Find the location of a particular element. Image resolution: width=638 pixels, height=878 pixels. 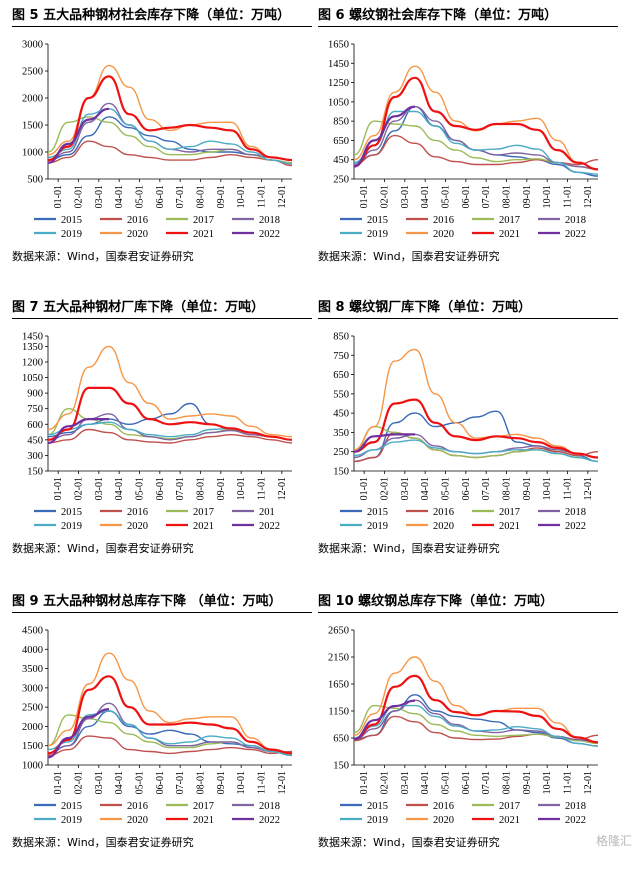

y-tick-label: 1200 is located at coordinates (32, 362).